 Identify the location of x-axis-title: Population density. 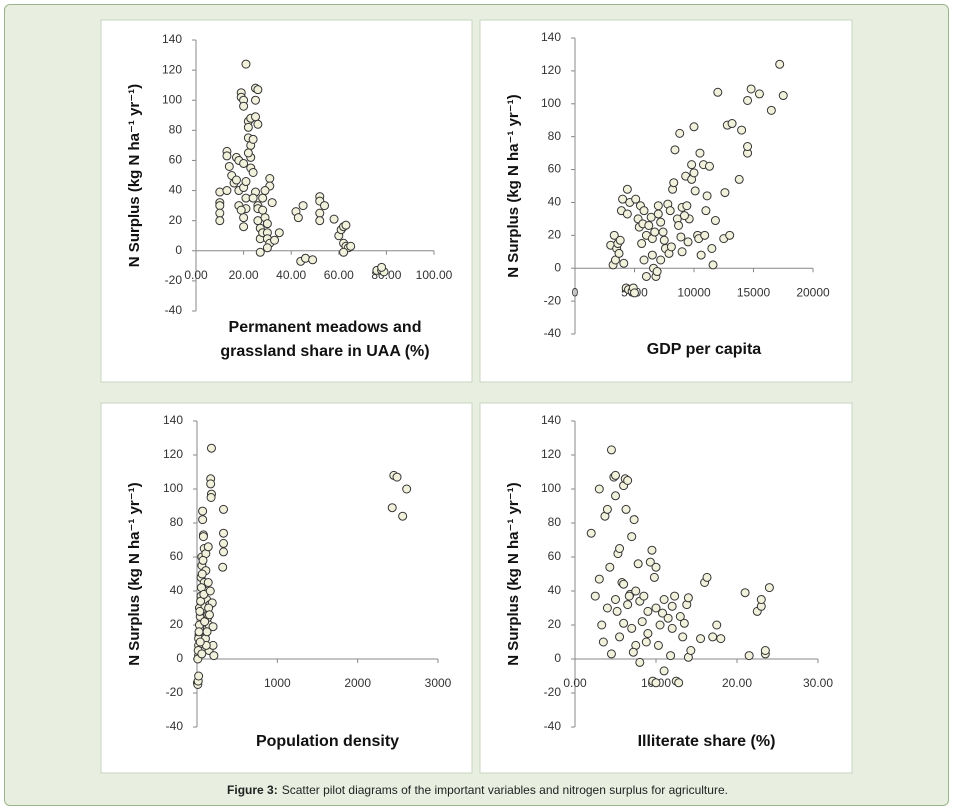
(327, 741).